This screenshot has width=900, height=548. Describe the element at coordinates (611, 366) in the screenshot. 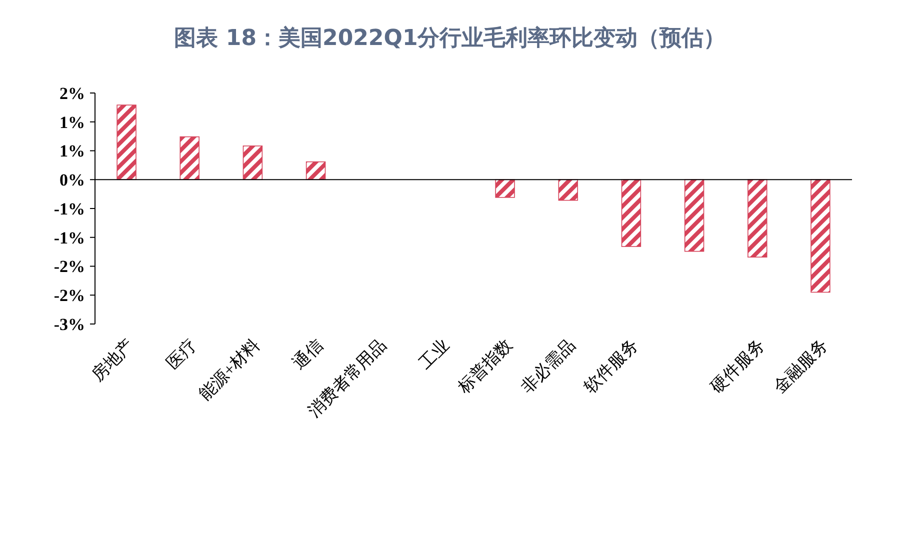

I see `x-tick-label: 软件服务` at that location.